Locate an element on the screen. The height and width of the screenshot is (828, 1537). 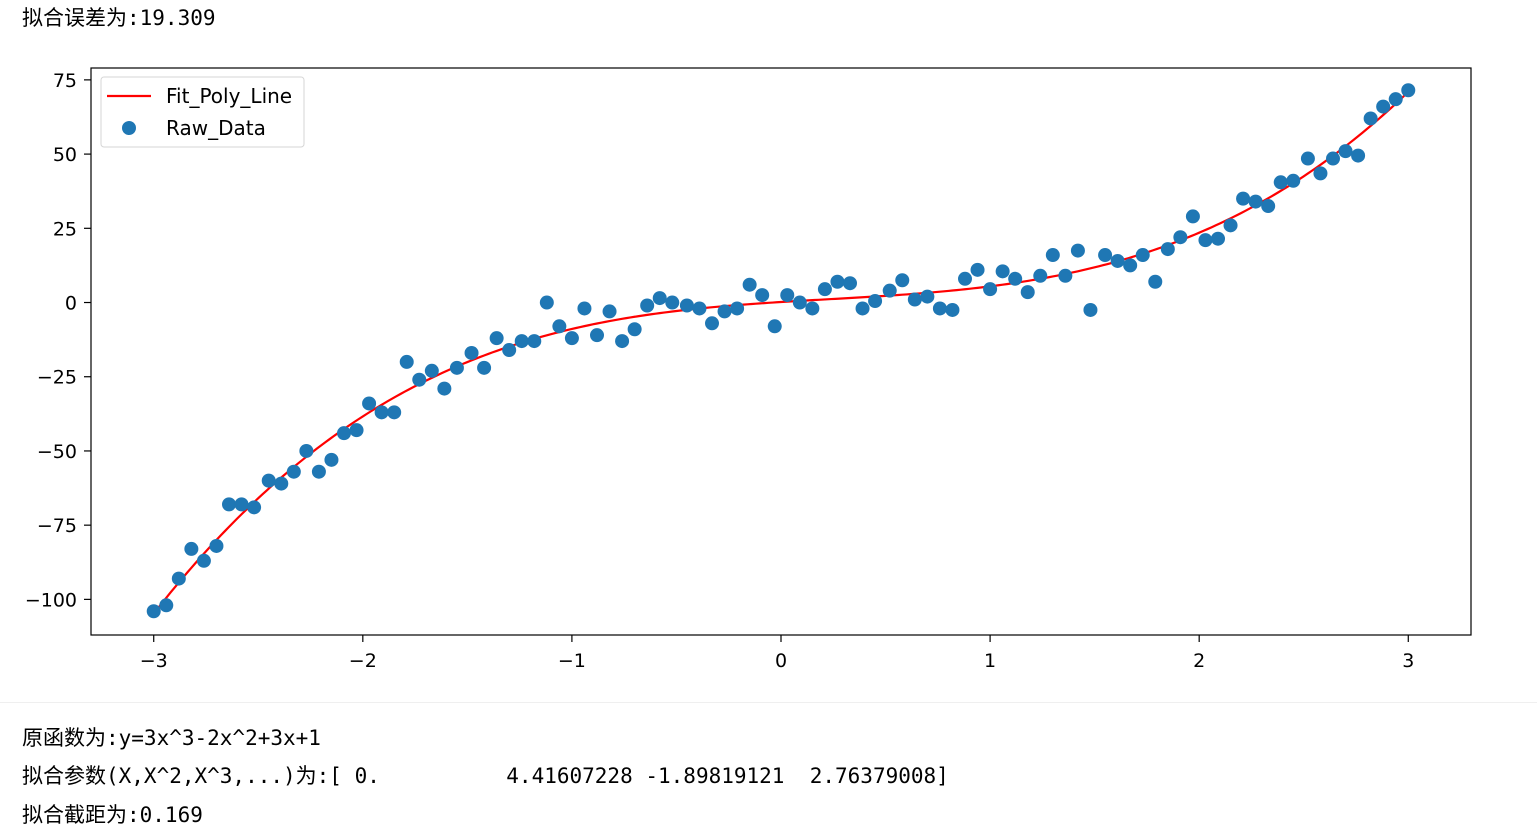
intercept-text: 拟合截距为:0.169 is located at coordinates (112, 815).